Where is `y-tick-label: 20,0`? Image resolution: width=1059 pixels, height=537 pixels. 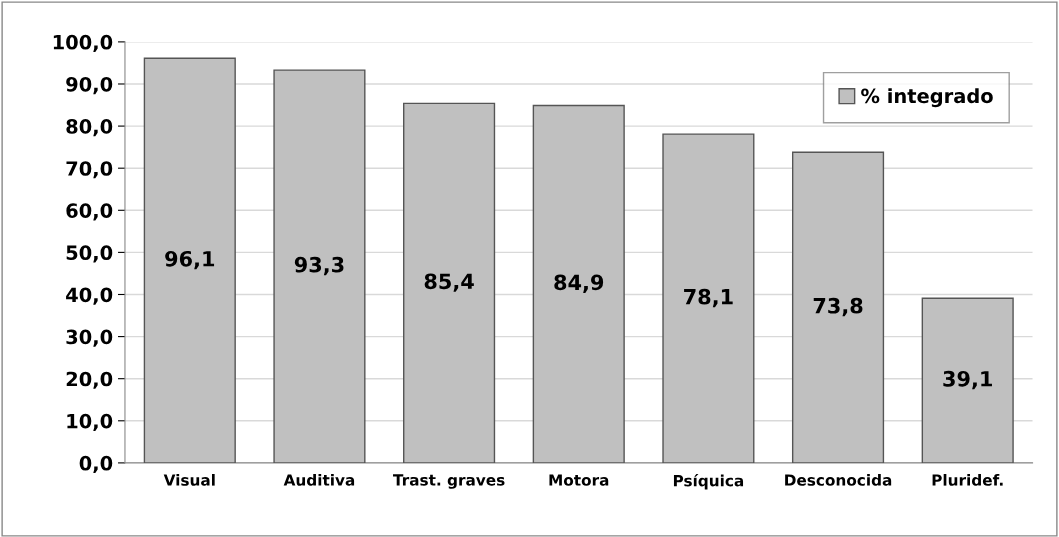
y-tick-label: 20,0 is located at coordinates (89, 380).